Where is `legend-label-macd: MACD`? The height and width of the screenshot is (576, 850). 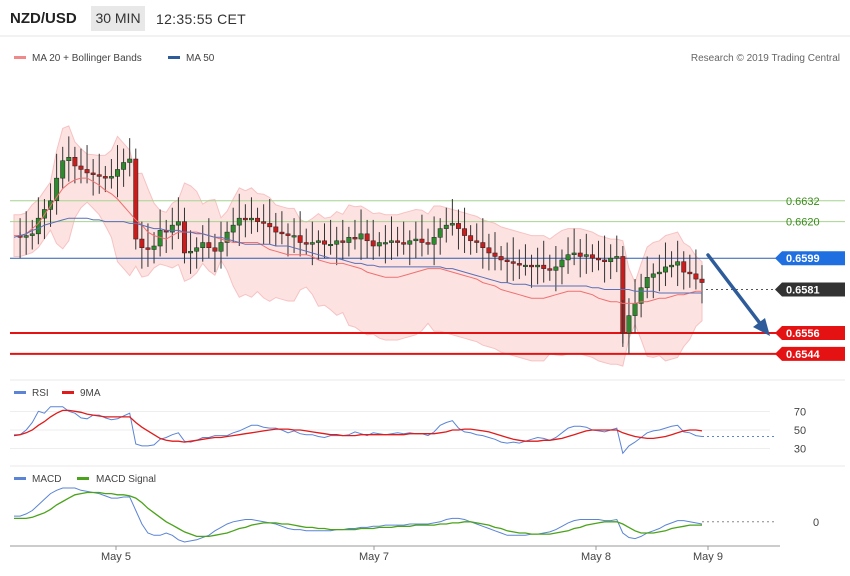 legend-label-macd: MACD is located at coordinates (46, 479).